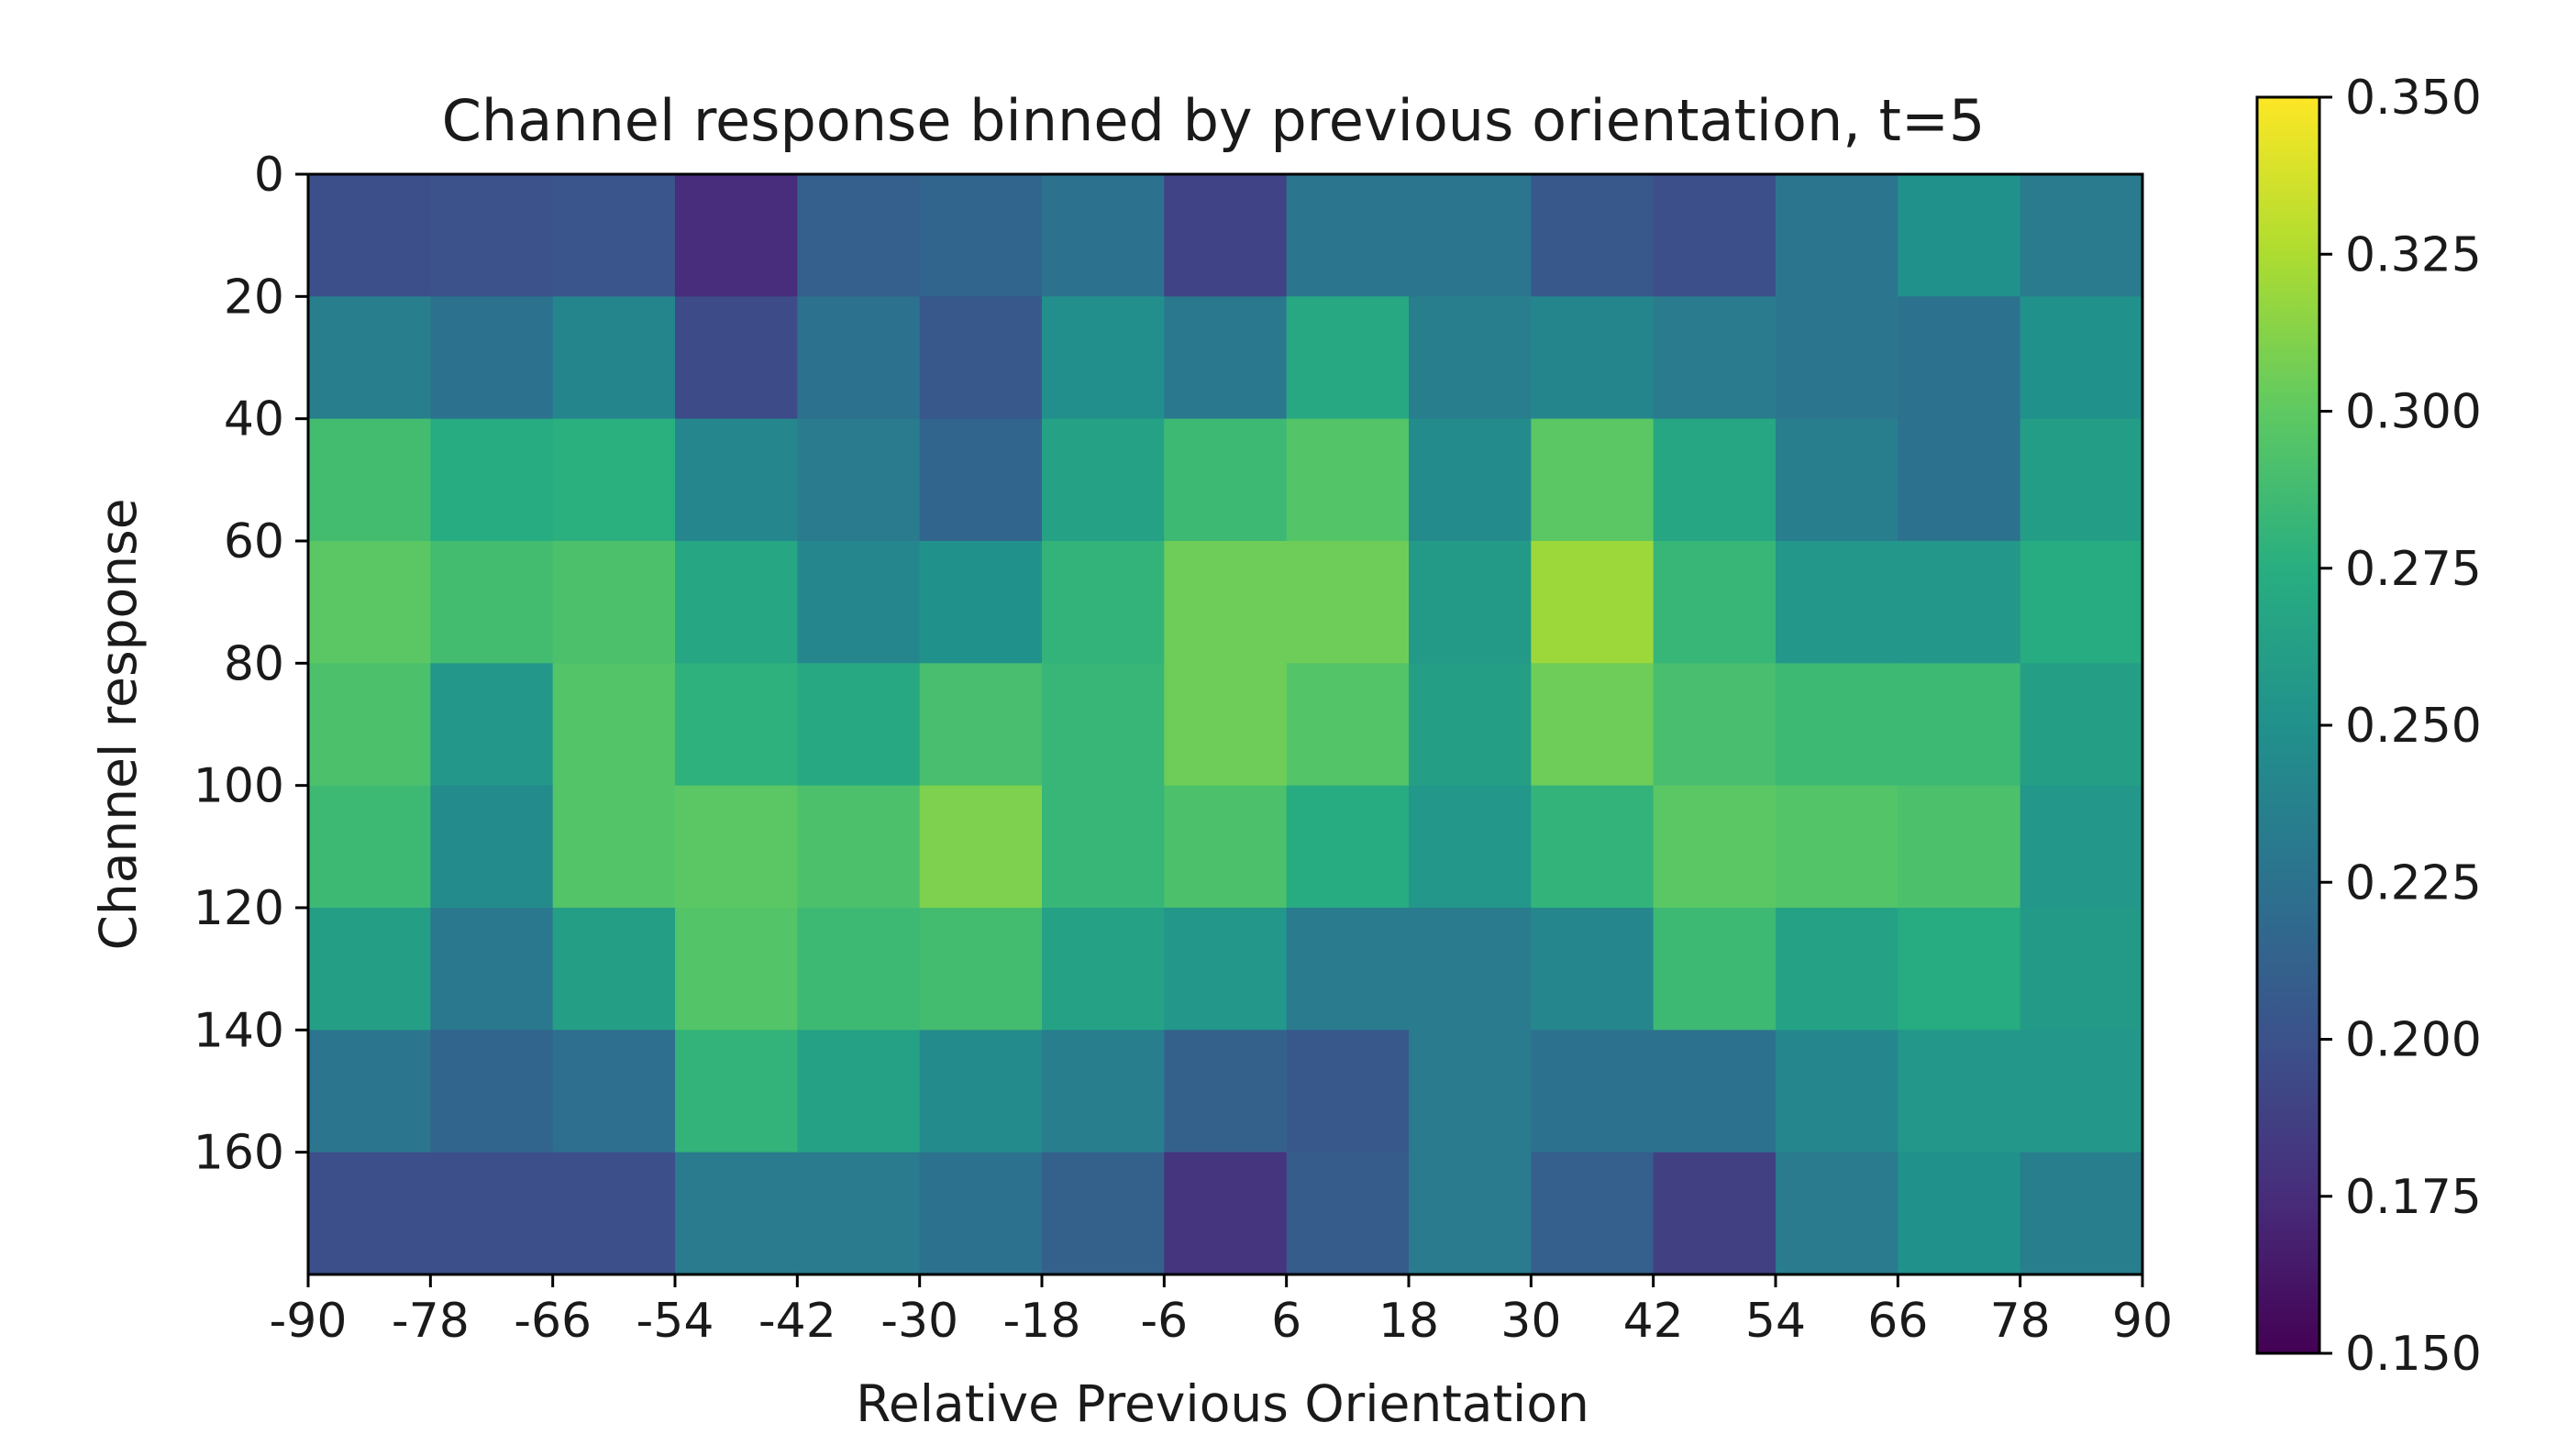 This screenshot has width=2568, height=1456. What do you see at coordinates (2288, 725) in the screenshot?
I see `colorbar` at bounding box center [2288, 725].